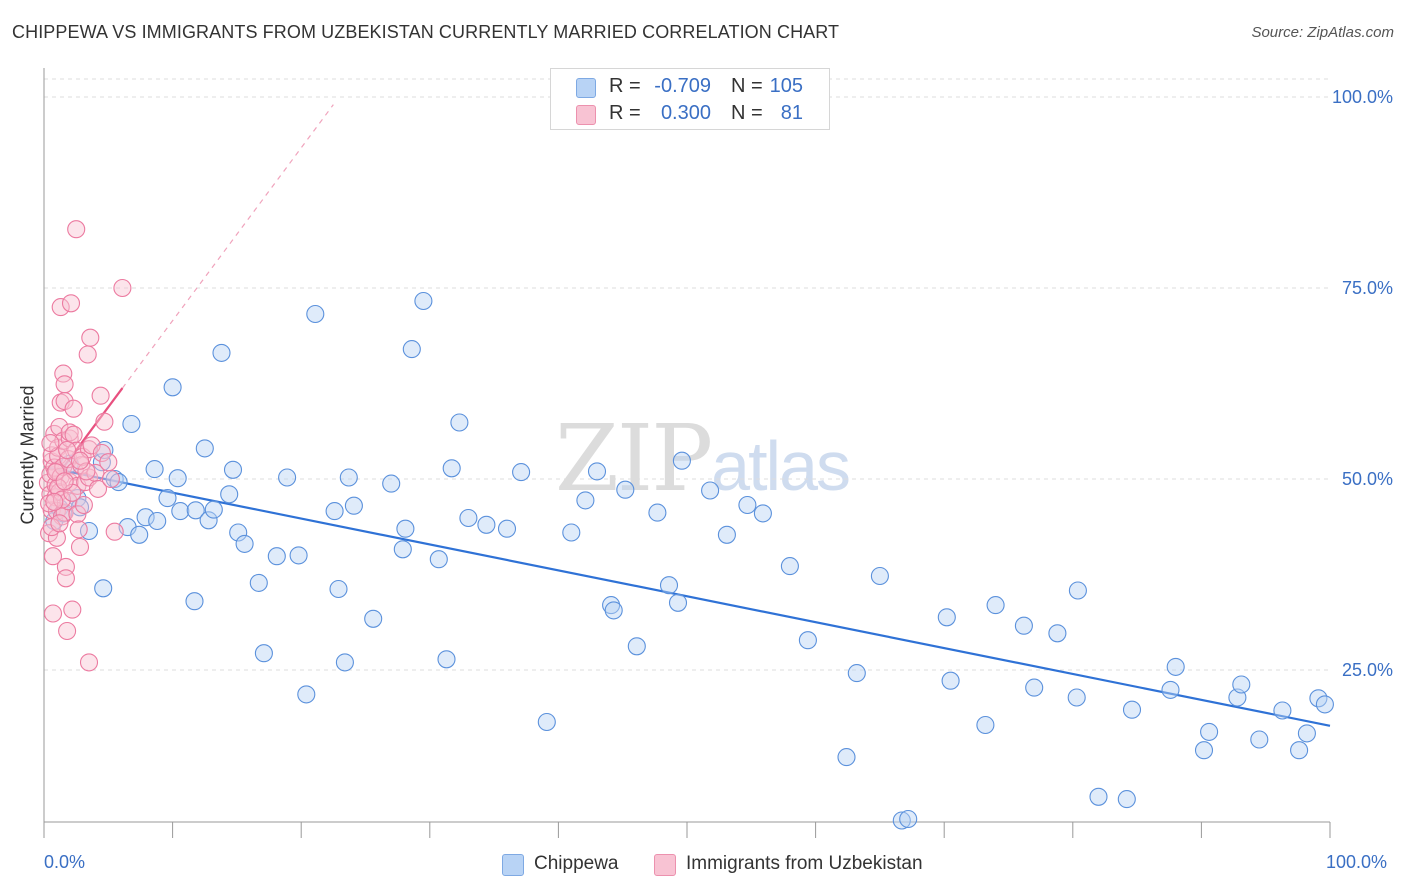  I want to click on y-tick-label-100: 100.0%, so click(1362, 97).